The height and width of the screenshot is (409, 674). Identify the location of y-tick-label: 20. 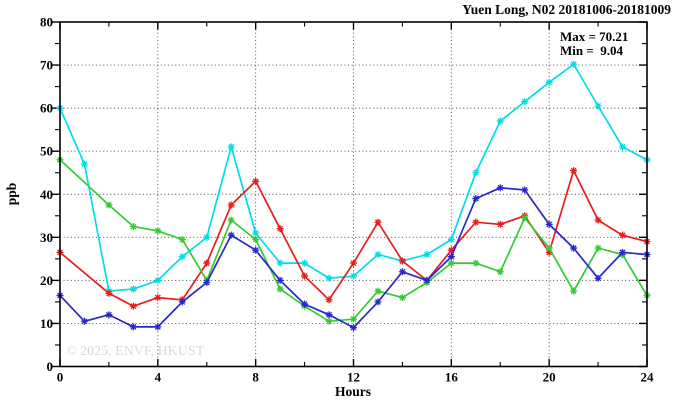
(46, 280).